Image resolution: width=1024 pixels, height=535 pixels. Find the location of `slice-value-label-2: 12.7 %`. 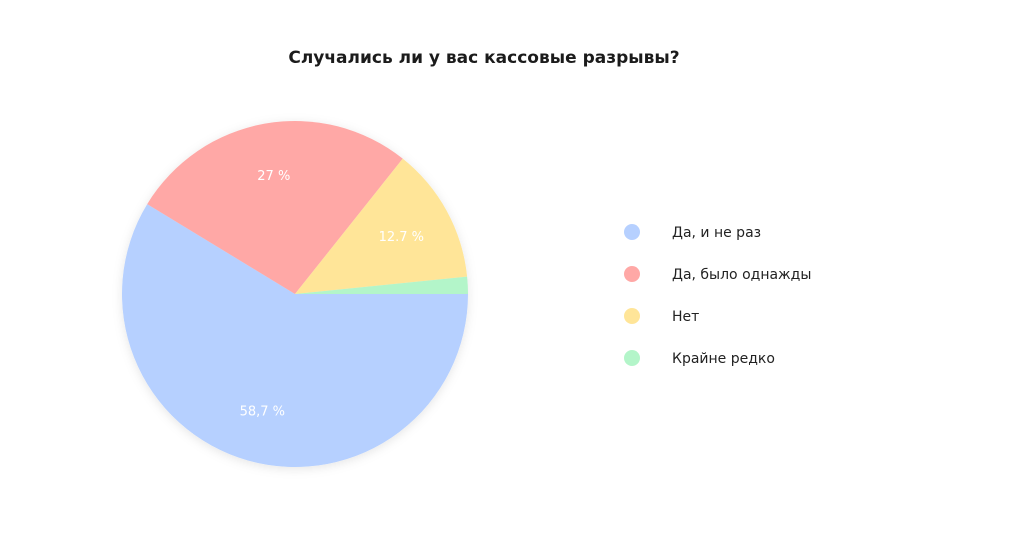

slice-value-label-2: 12.7 % is located at coordinates (401, 237).